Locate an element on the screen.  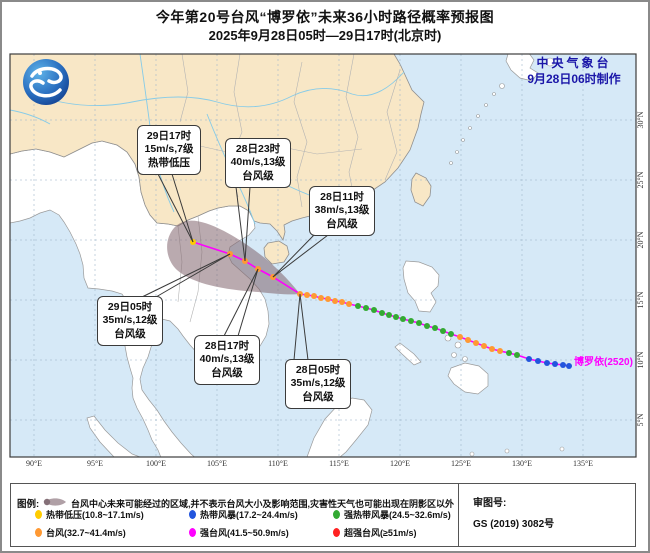
island-palawan is located at coordinates (408, 354).